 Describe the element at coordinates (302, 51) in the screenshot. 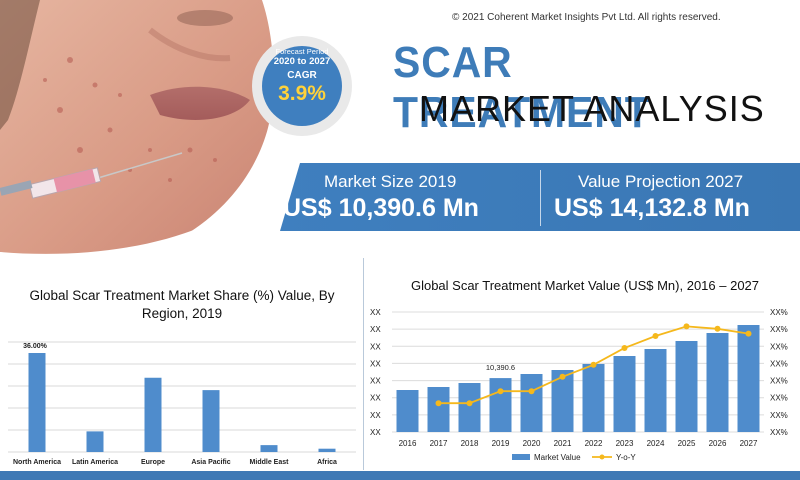

I see `cagr-period-label: Forecast Period` at that location.